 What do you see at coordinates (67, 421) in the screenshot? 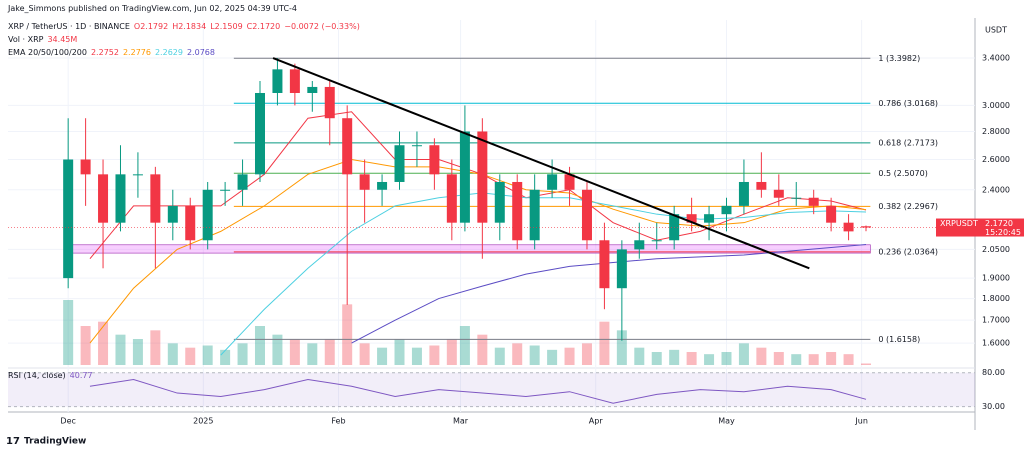
I see `x-tick-label: Dec` at bounding box center [67, 421].